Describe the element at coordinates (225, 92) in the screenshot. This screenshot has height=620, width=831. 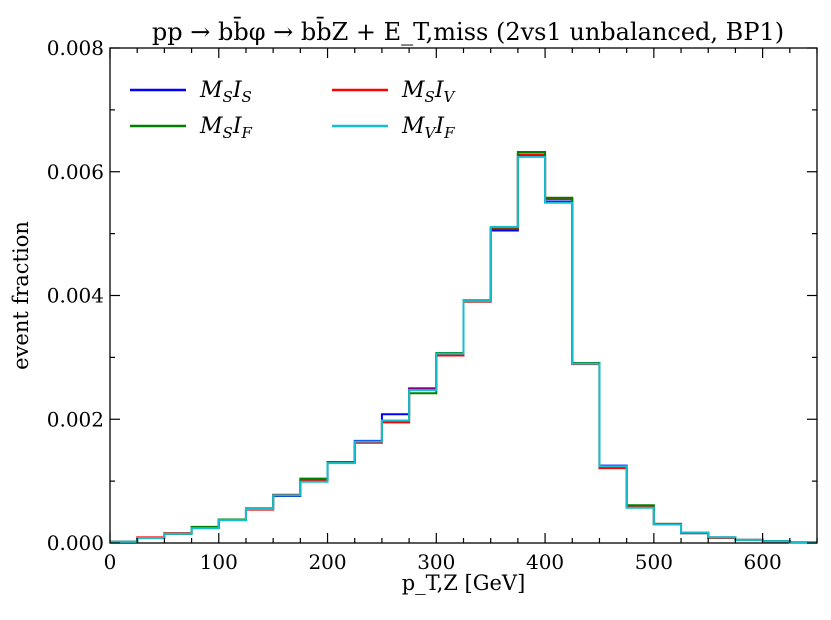
I see `legend-label-0: MSIS` at that location.